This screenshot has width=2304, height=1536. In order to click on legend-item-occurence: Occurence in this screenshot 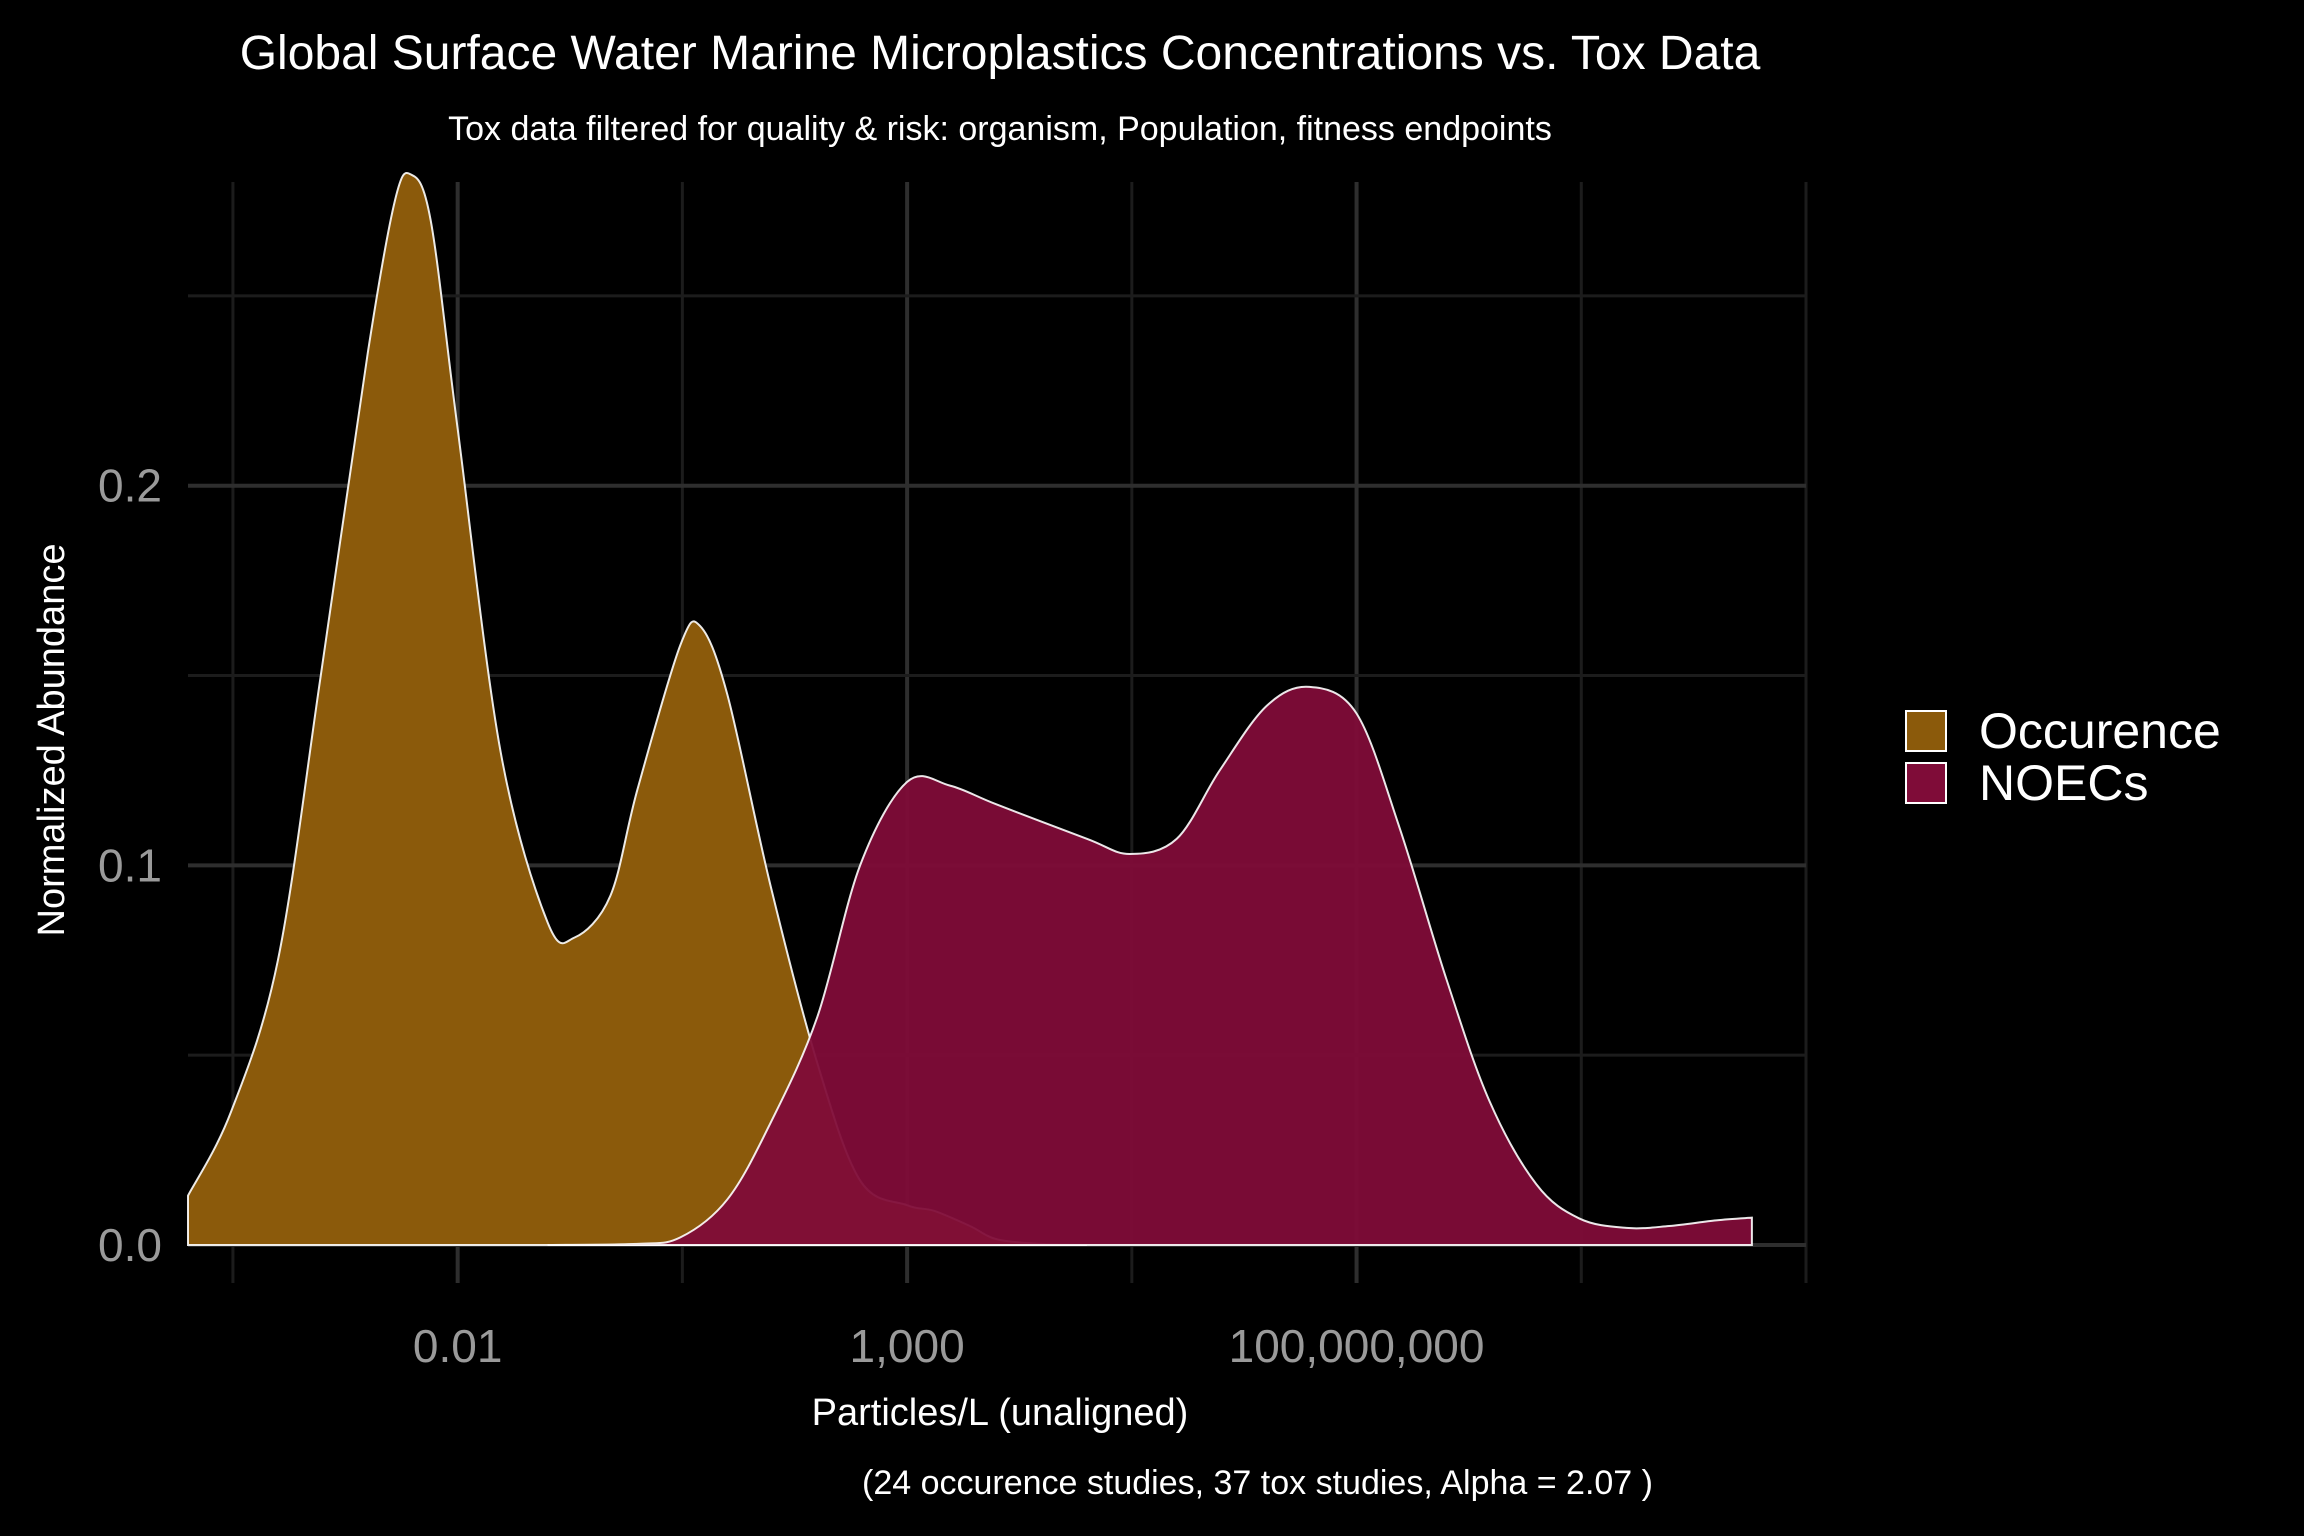, I will do `click(2063, 731)`.